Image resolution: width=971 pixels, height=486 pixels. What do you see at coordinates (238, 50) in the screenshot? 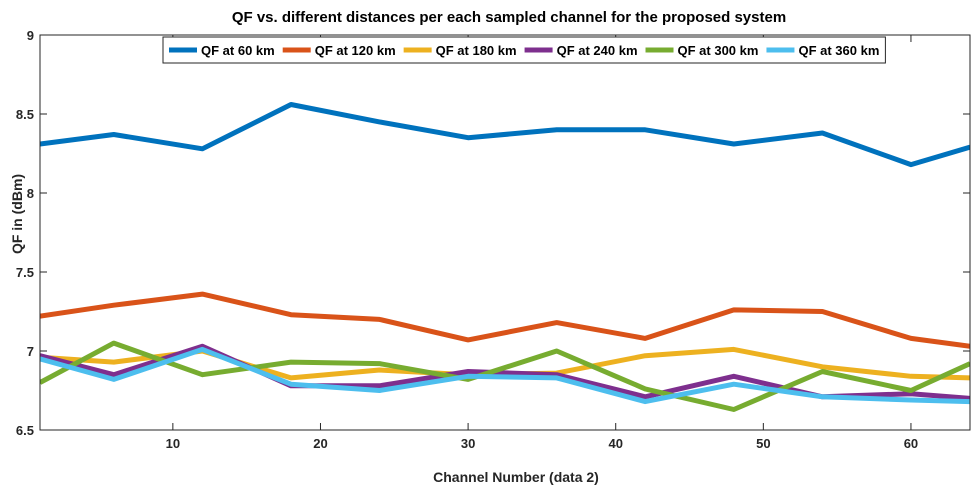
I see `legend-entry-label: QF at 60 km` at bounding box center [238, 50].